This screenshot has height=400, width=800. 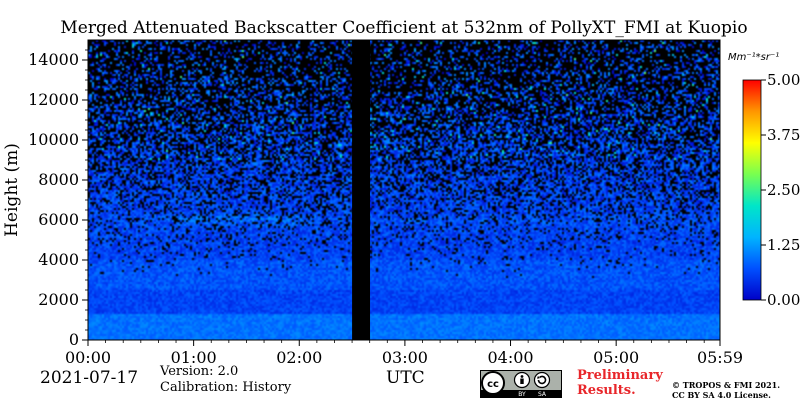 What do you see at coordinates (783, 245) in the screenshot?
I see `colorbar-tick-label: 1.25` at bounding box center [783, 245].